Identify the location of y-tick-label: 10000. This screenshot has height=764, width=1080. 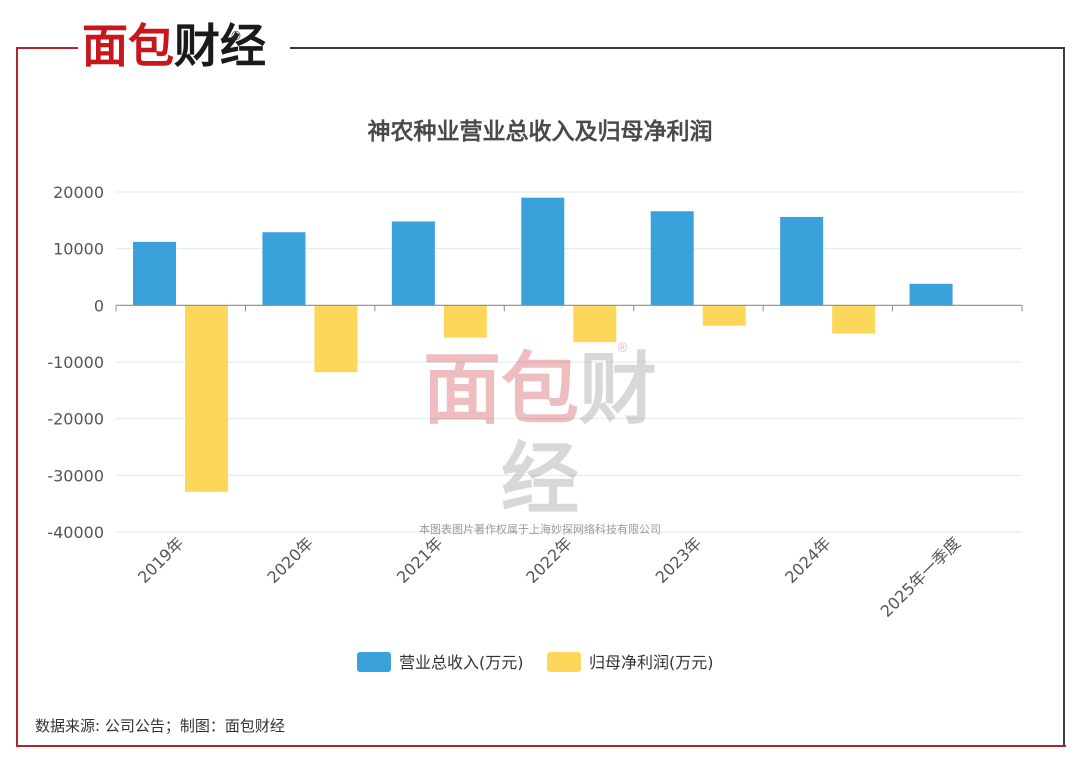
(78, 249).